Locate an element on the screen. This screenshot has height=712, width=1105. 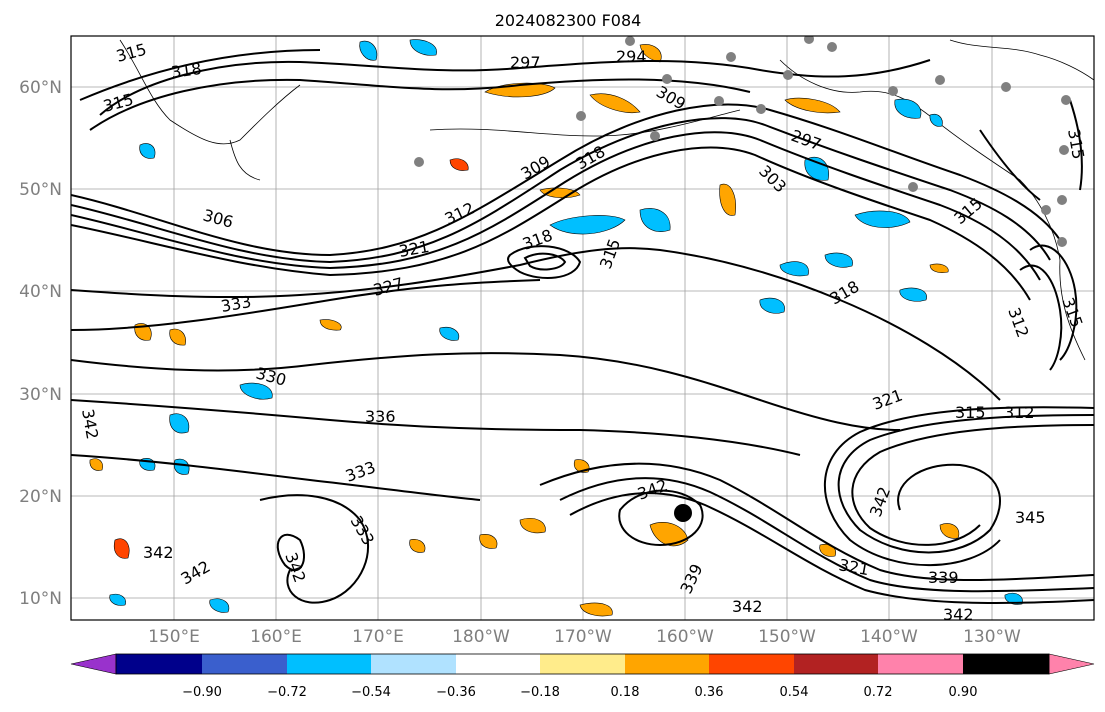
colorbar-tick-label: −0.72 is located at coordinates (287, 692).